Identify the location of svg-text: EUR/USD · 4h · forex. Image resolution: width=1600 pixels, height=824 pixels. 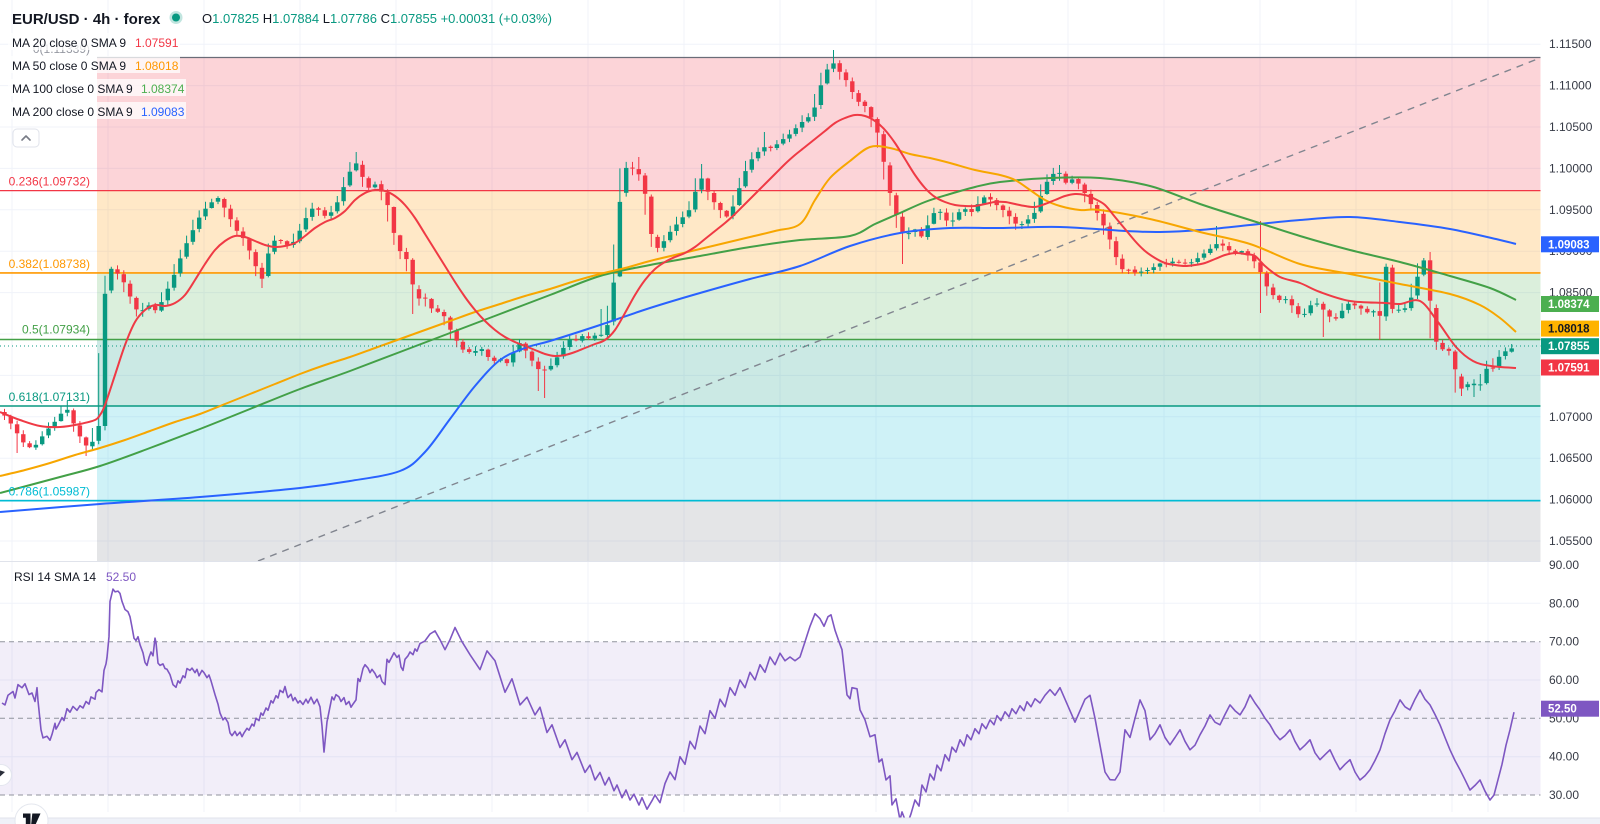
(86, 19).